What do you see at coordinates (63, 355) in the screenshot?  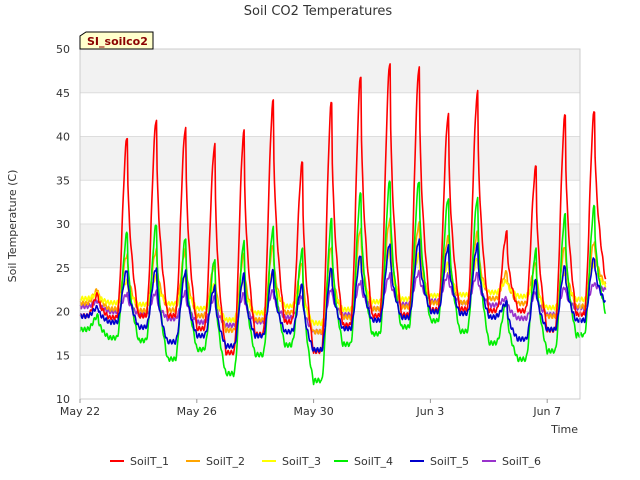 I see `y-tick-label: 15` at bounding box center [63, 355].